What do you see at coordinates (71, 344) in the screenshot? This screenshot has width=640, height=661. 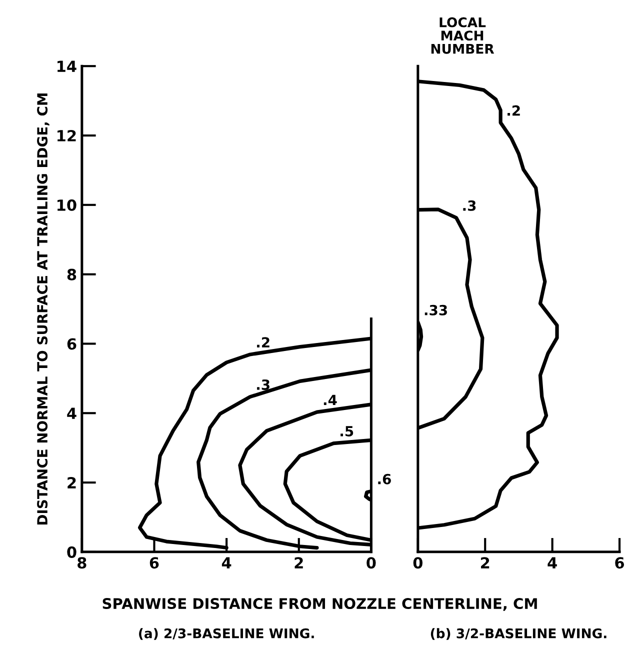 I see `y-tick-label: 6` at bounding box center [71, 344].